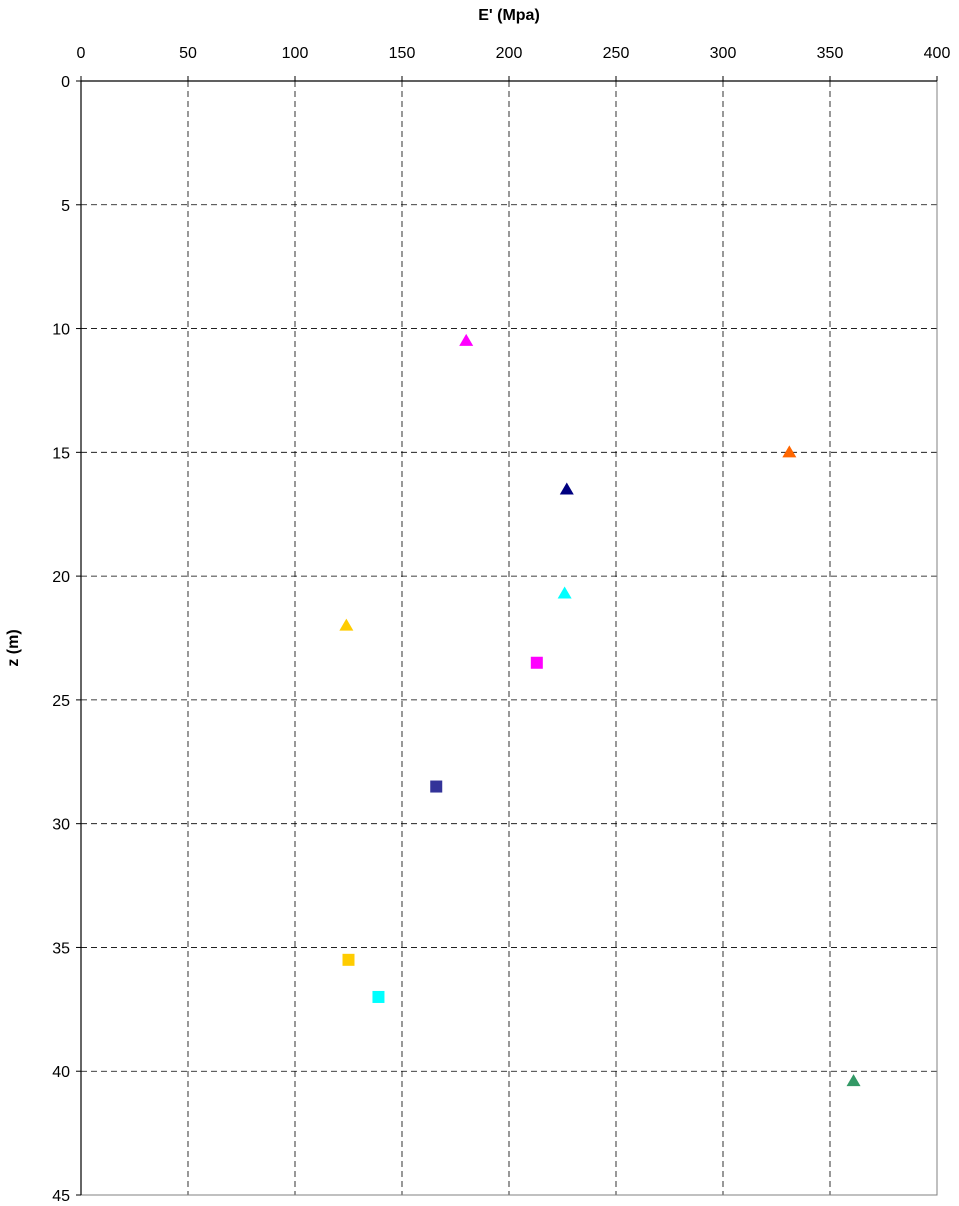 The height and width of the screenshot is (1206, 959). I want to click on y-tick-label: 40, so click(61, 1072).